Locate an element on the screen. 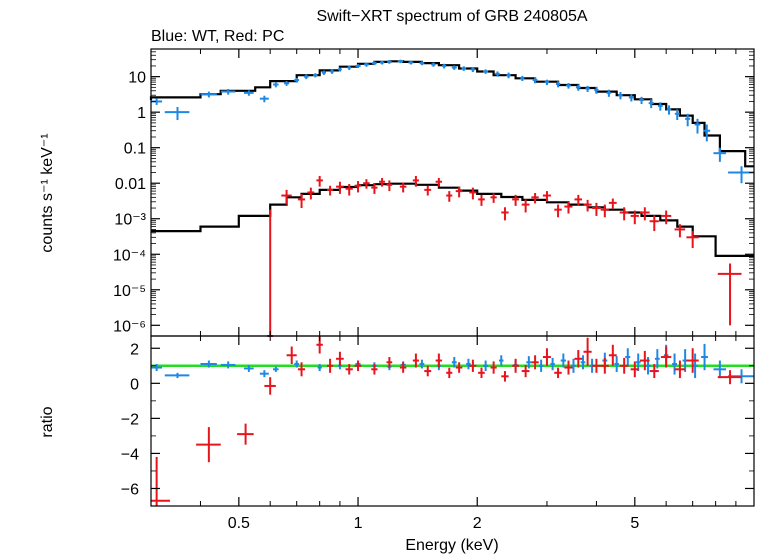 This screenshot has width=758, height=556. spectrum-y-tick-label: 1 is located at coordinates (141, 113).